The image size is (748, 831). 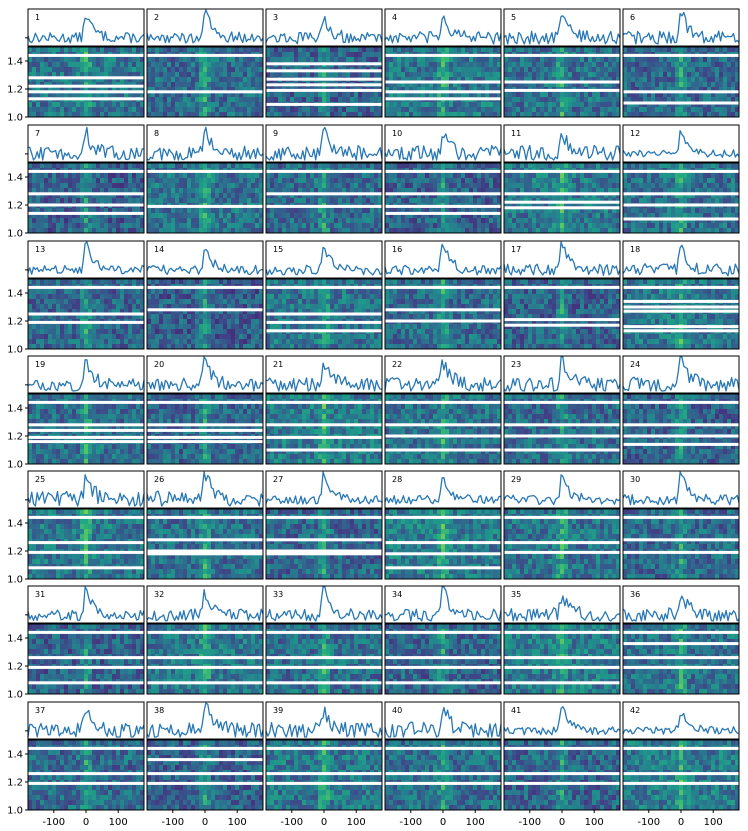 What do you see at coordinates (562, 82) in the screenshot?
I see `spectrum-image` at bounding box center [562, 82].